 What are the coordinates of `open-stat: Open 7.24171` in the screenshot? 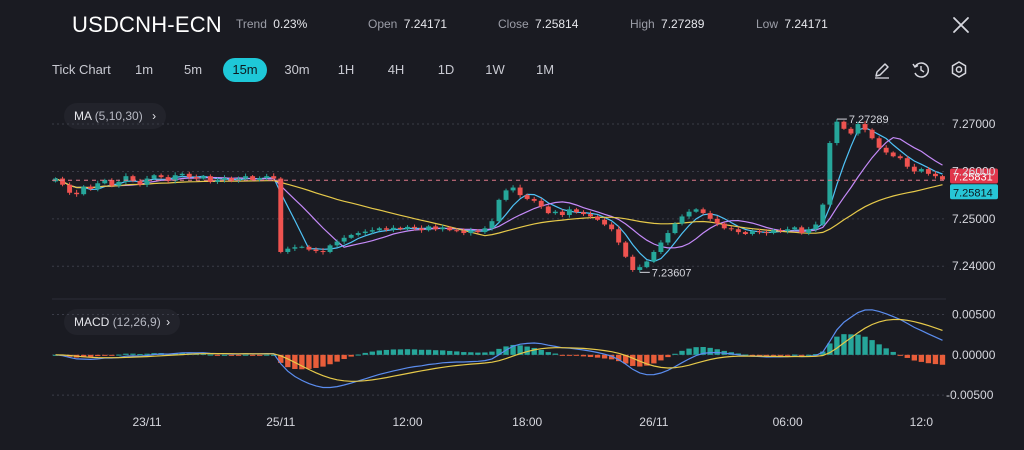 It's located at (407, 24).